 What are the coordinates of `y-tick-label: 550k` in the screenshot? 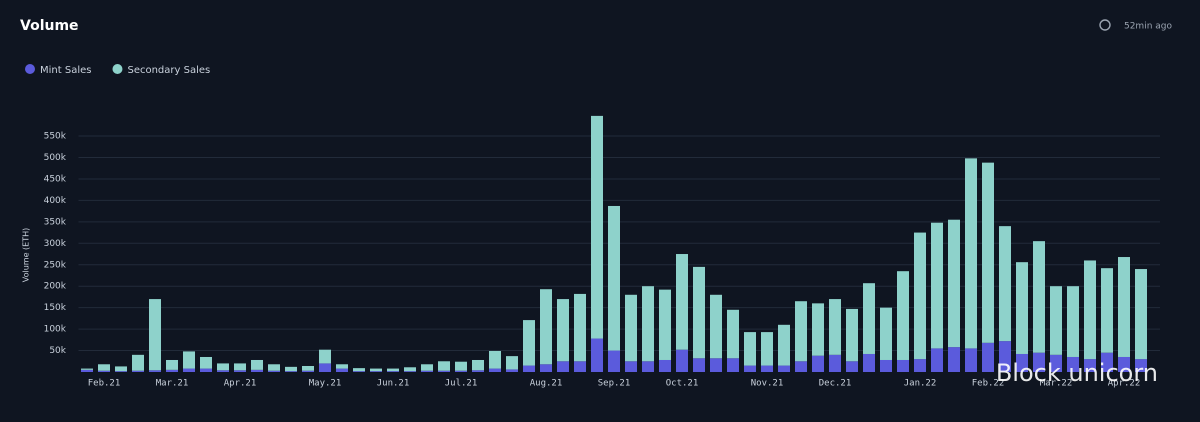 It's located at (55, 137).